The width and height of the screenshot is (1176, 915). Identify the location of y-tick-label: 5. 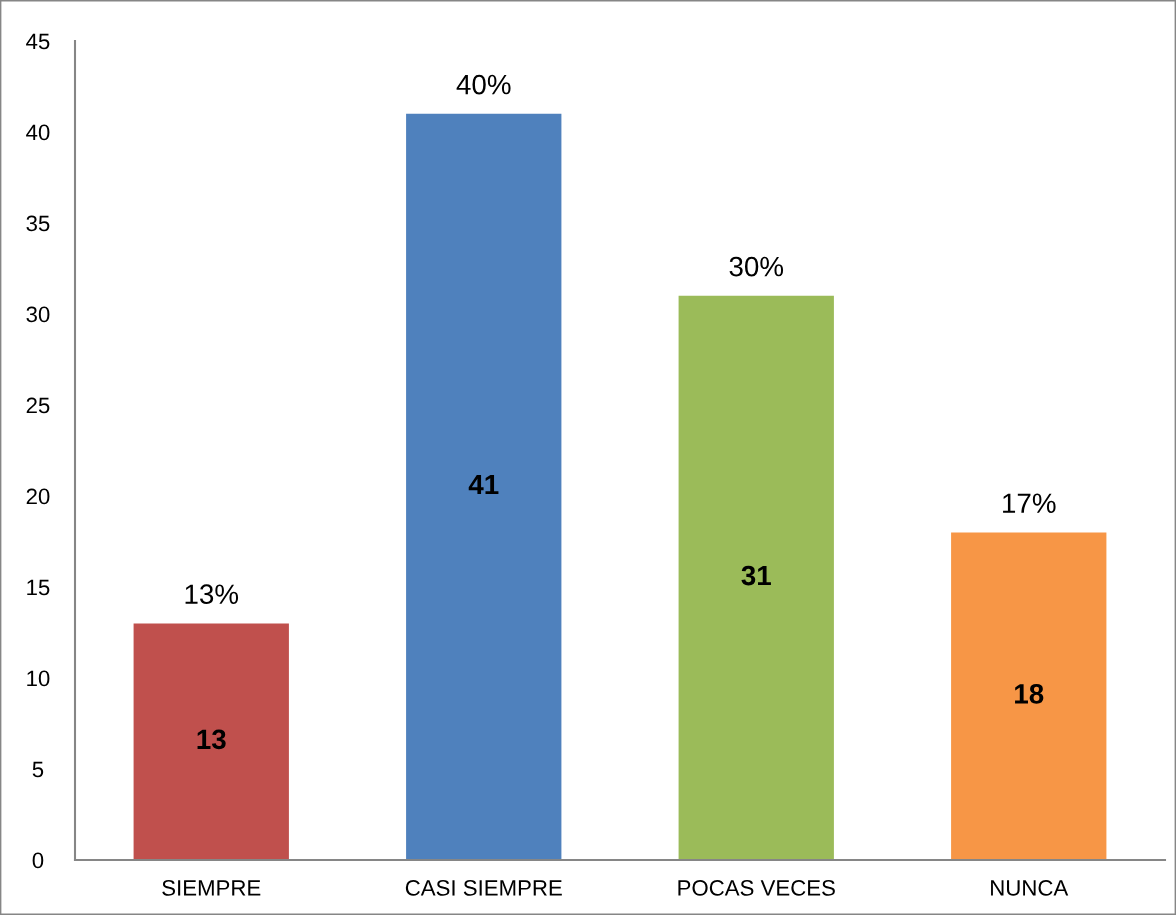
(38, 769).